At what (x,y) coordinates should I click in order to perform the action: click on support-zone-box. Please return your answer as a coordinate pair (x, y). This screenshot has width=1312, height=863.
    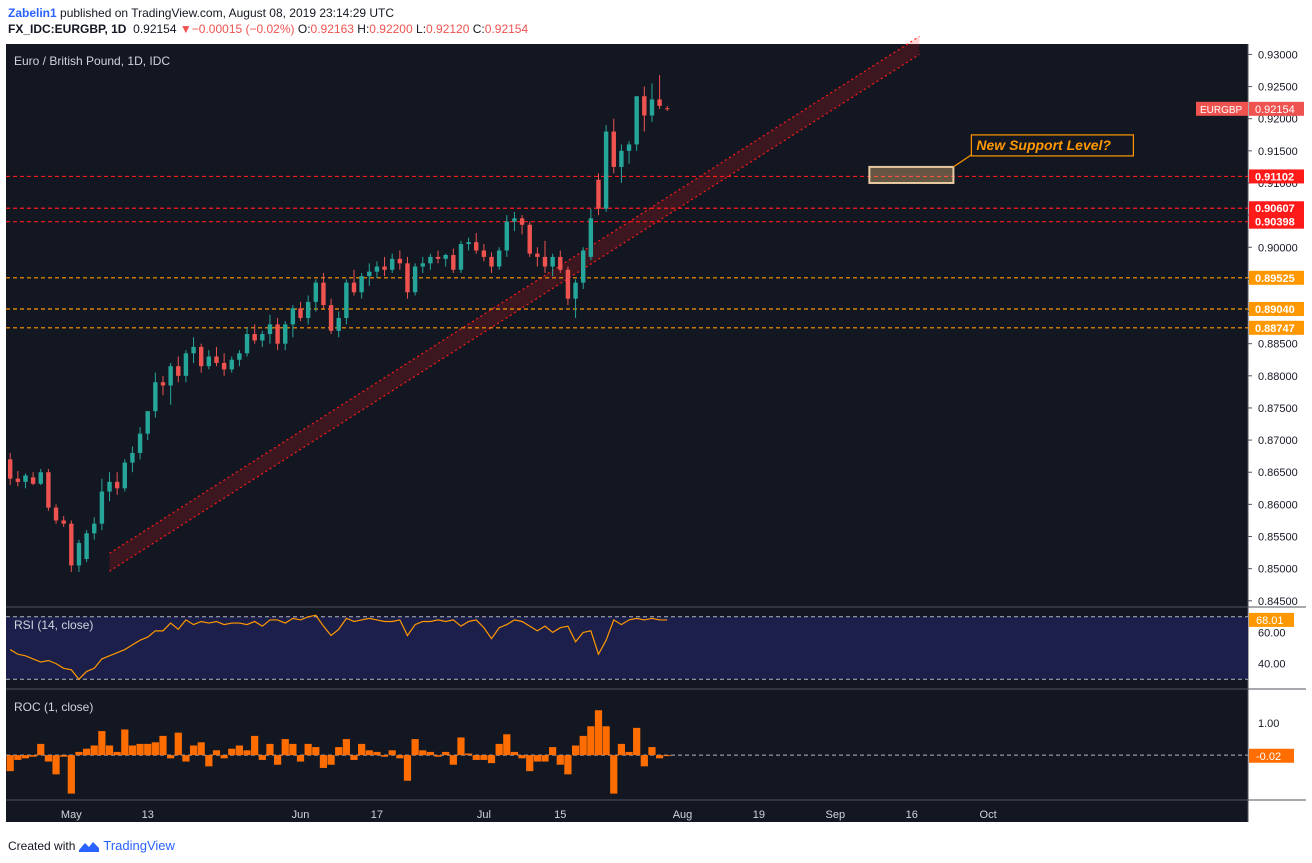
    Looking at the image, I should click on (911, 174).